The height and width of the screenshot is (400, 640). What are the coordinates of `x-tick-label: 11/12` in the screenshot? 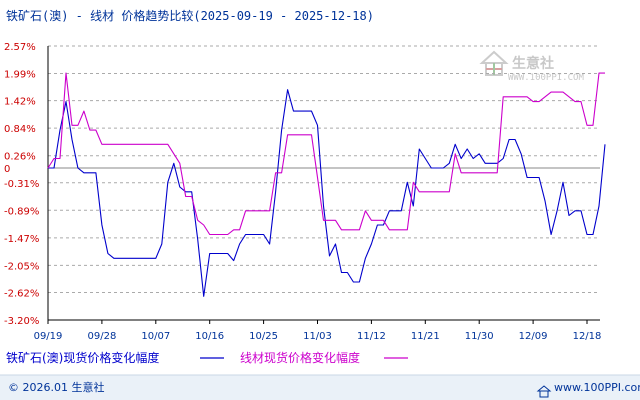 It's located at (371, 336).